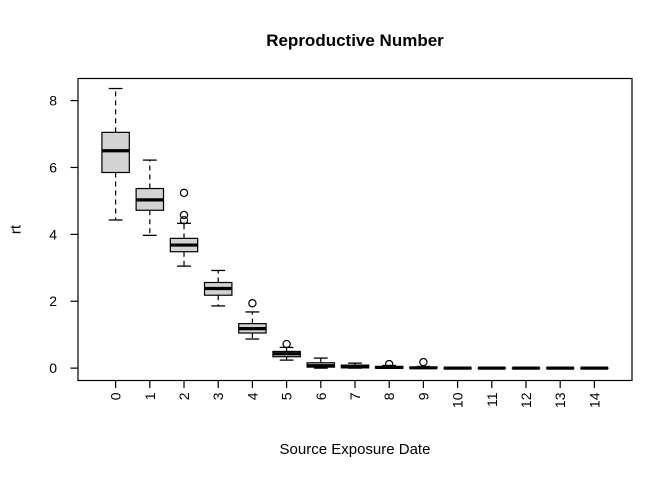  Describe the element at coordinates (389, 396) in the screenshot. I see `x-tick-label: 8` at that location.